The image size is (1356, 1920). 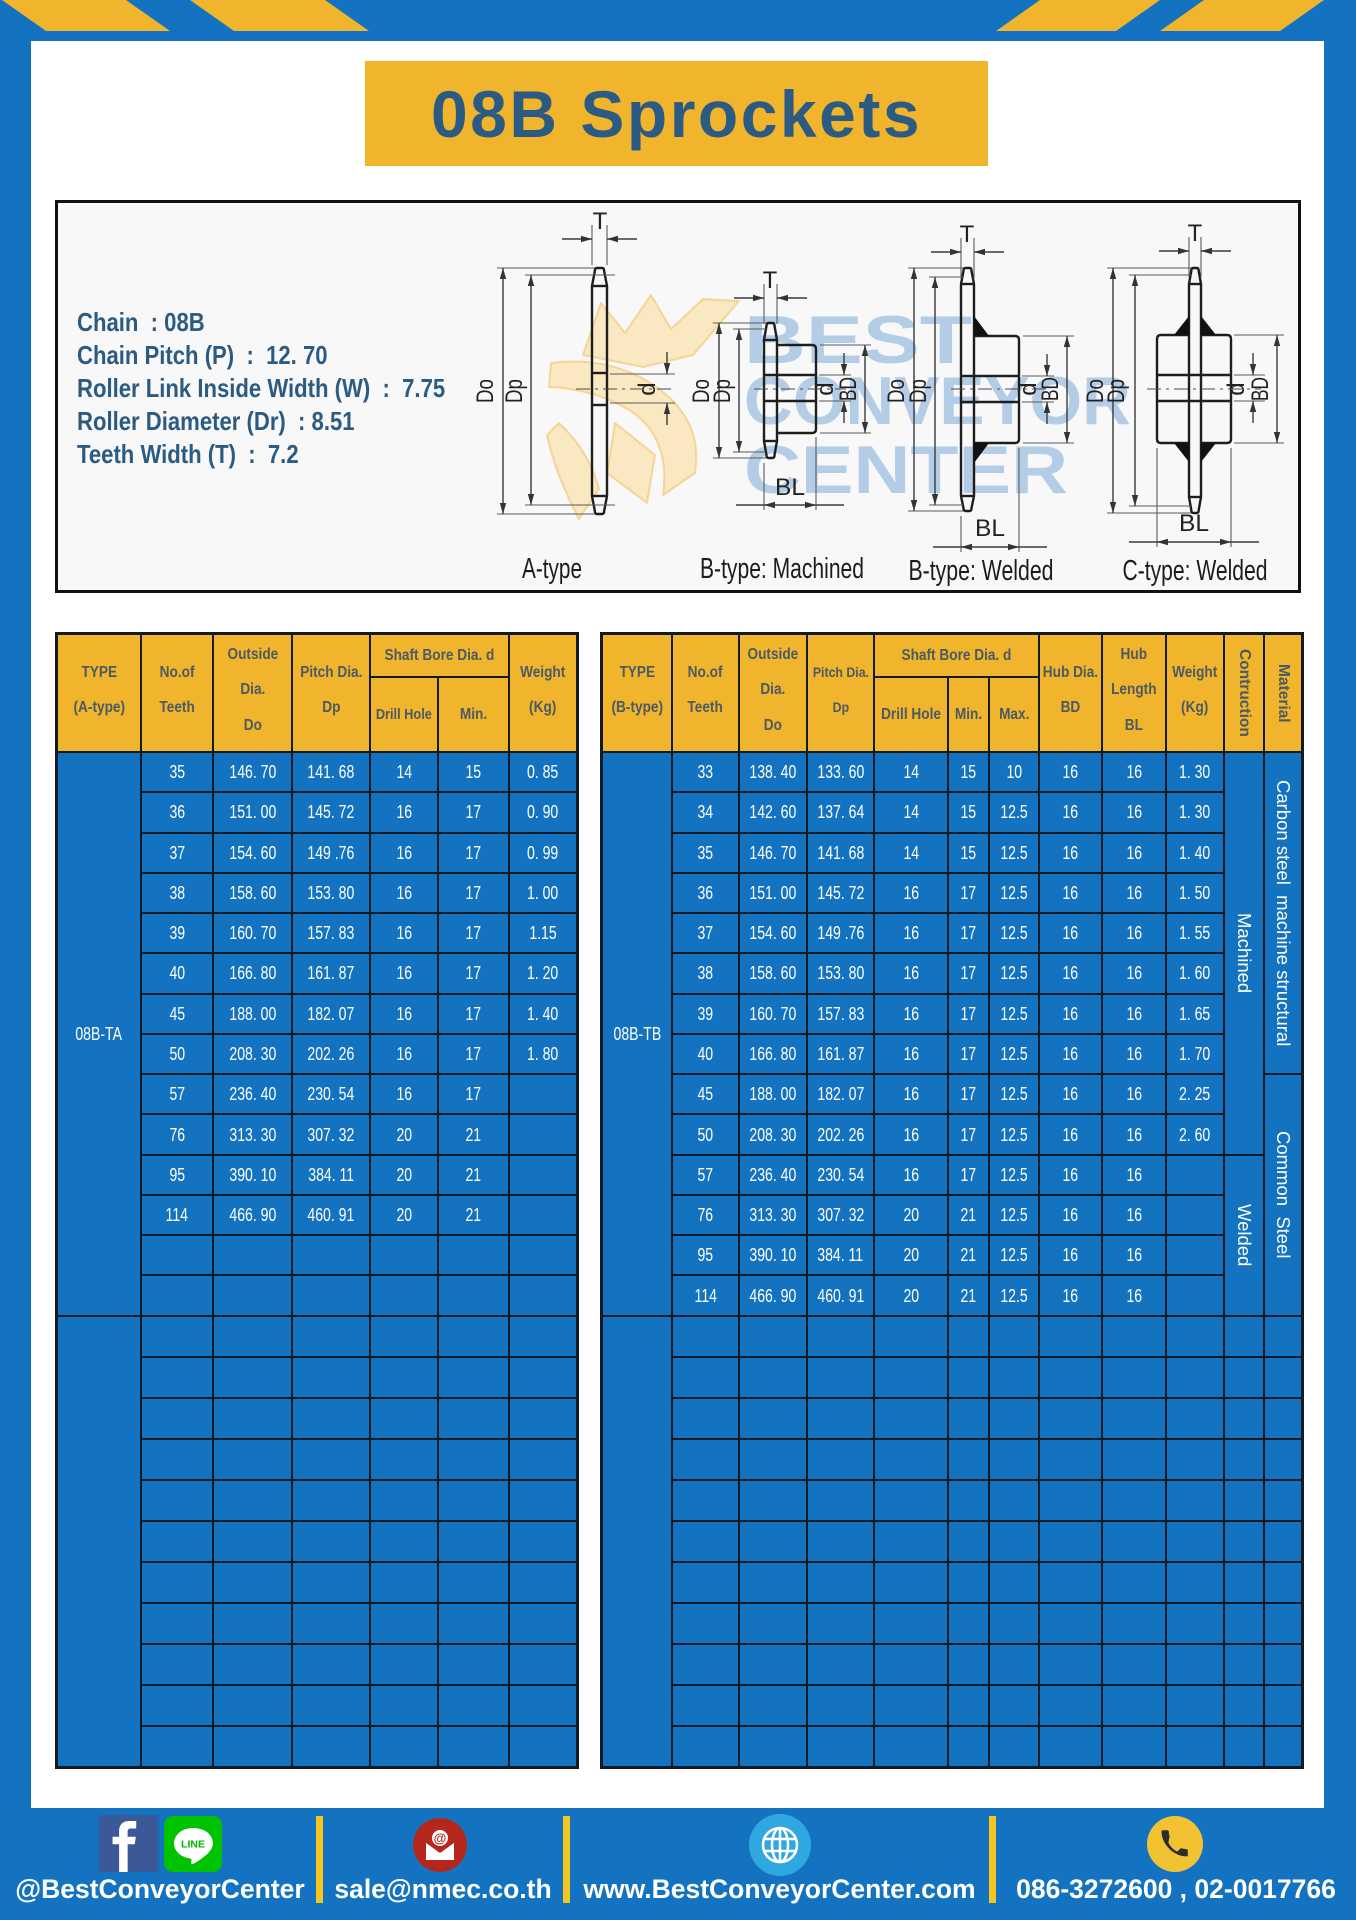 What do you see at coordinates (552, 569) in the screenshot?
I see `svg-text: A-type` at bounding box center [552, 569].